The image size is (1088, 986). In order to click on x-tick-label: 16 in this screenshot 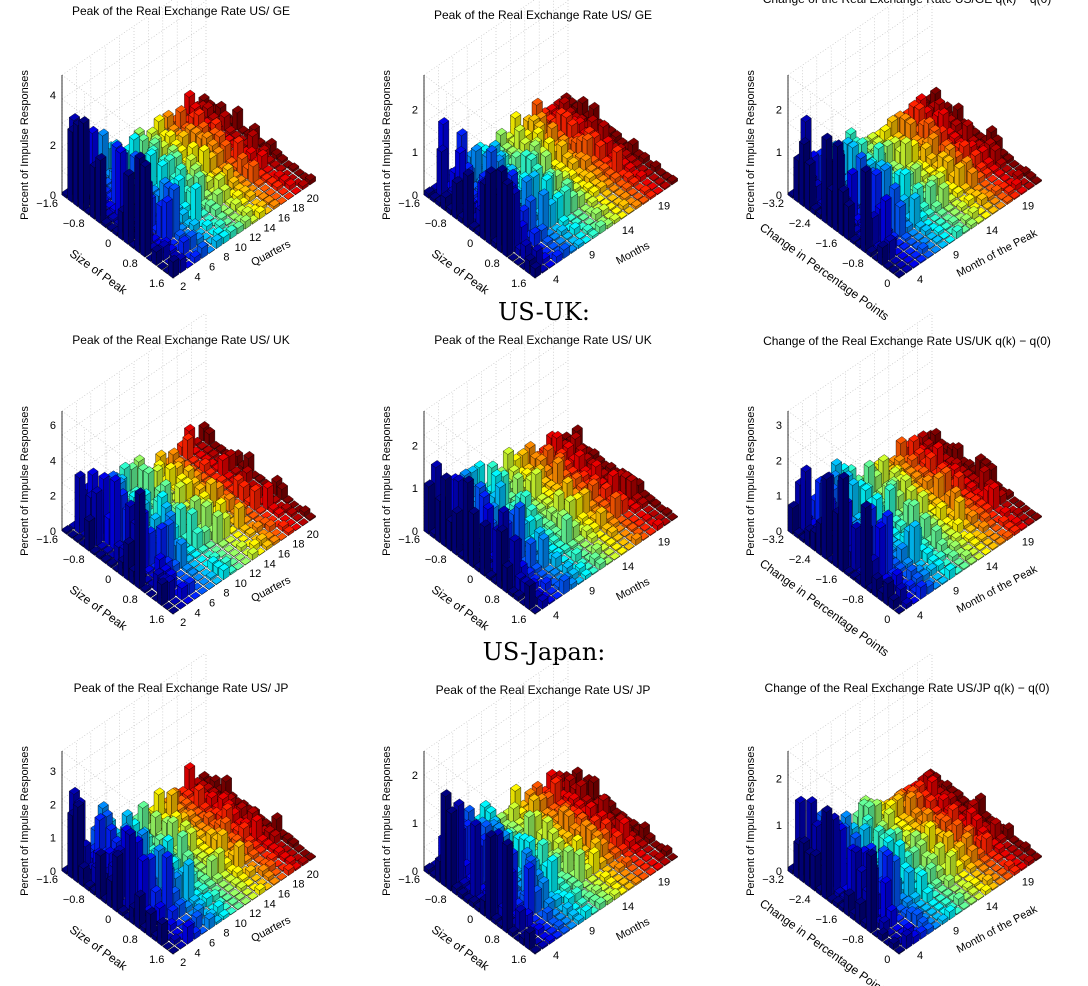, I will do `click(284, 895)`.